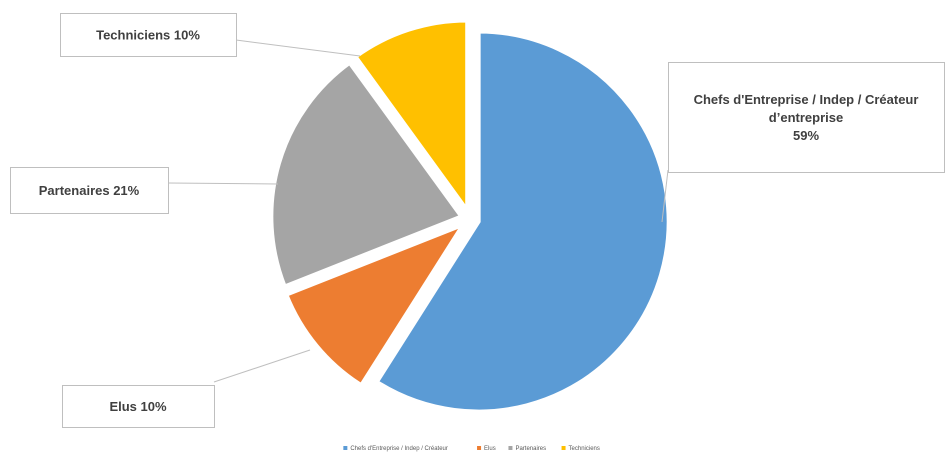 The height and width of the screenshot is (472, 946). What do you see at coordinates (563, 448) in the screenshot?
I see `legend-swatch-techniciens` at bounding box center [563, 448].